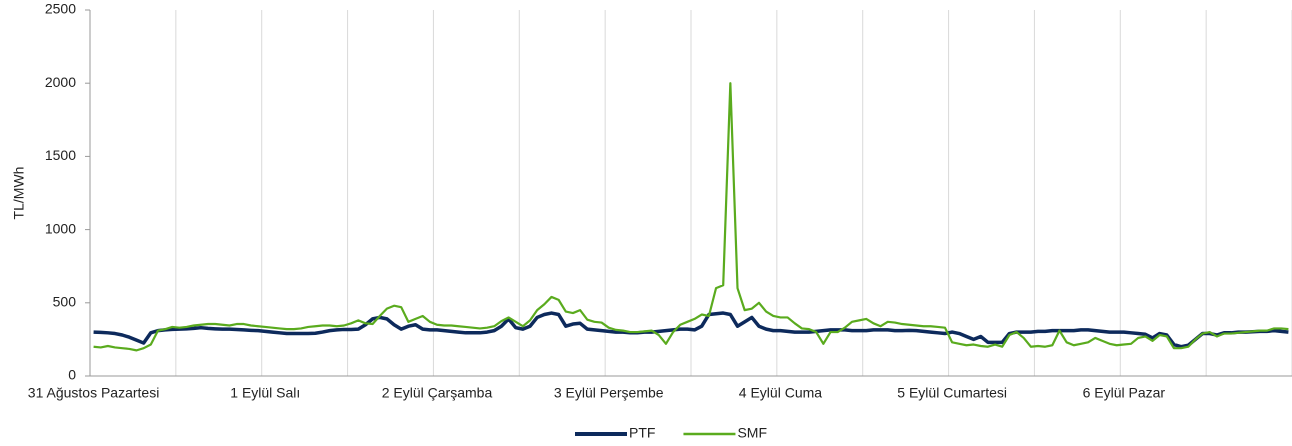 Image resolution: width=1292 pixels, height=446 pixels. Describe the element at coordinates (65, 302) in the screenshot. I see `y-tick-label: 500` at that location.